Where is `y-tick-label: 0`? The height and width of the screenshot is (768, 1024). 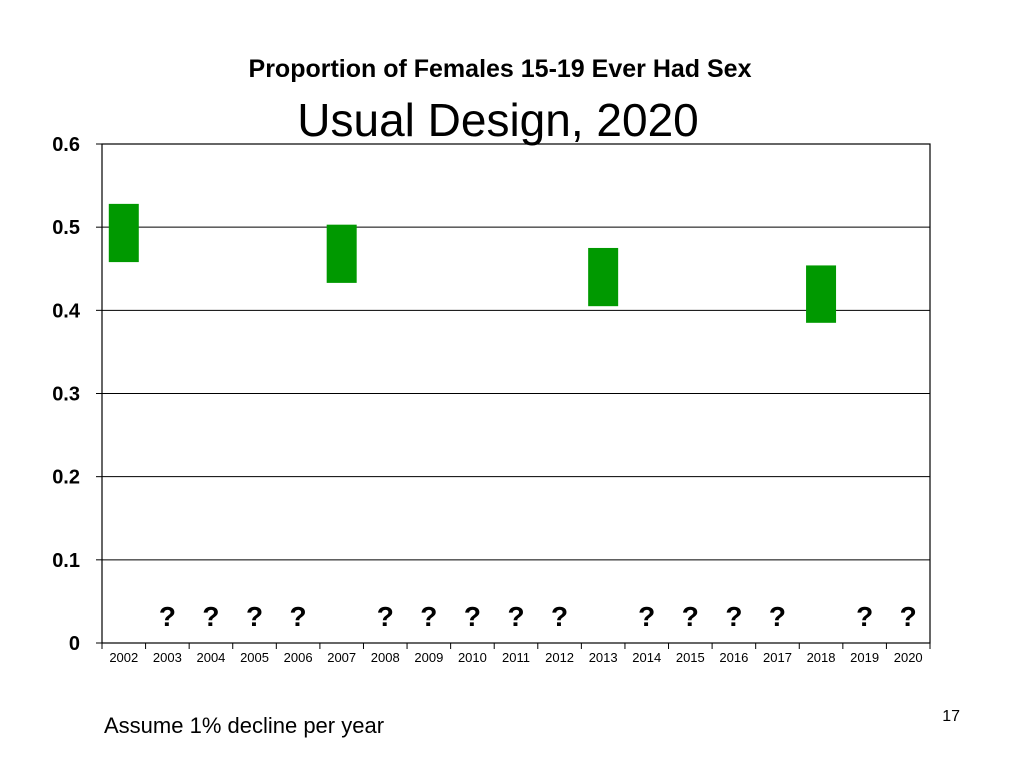
y-tick-label: 0 is located at coordinates (74, 644).